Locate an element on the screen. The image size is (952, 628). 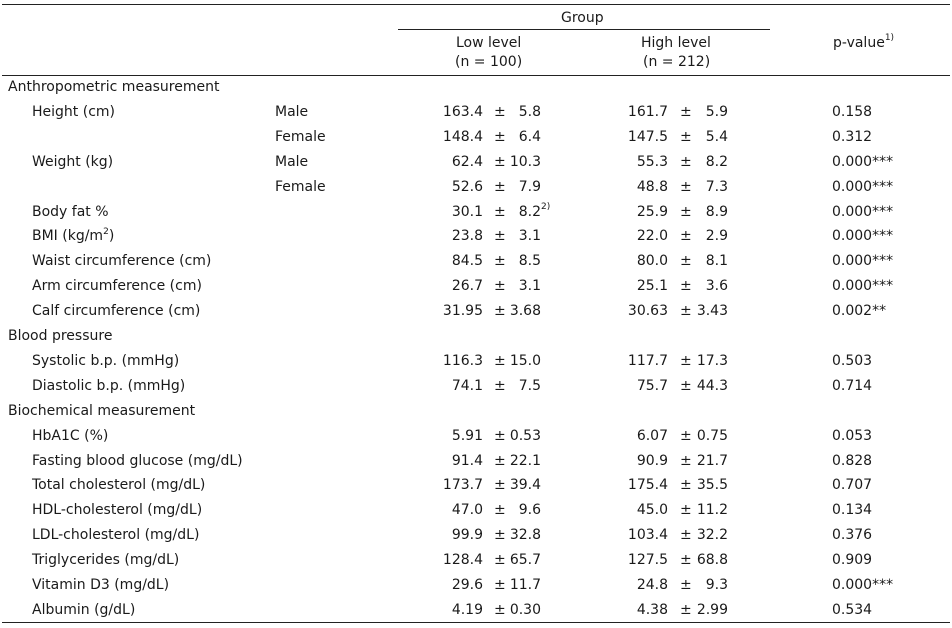
high-level-sd: 35.5 is located at coordinates (712, 485).